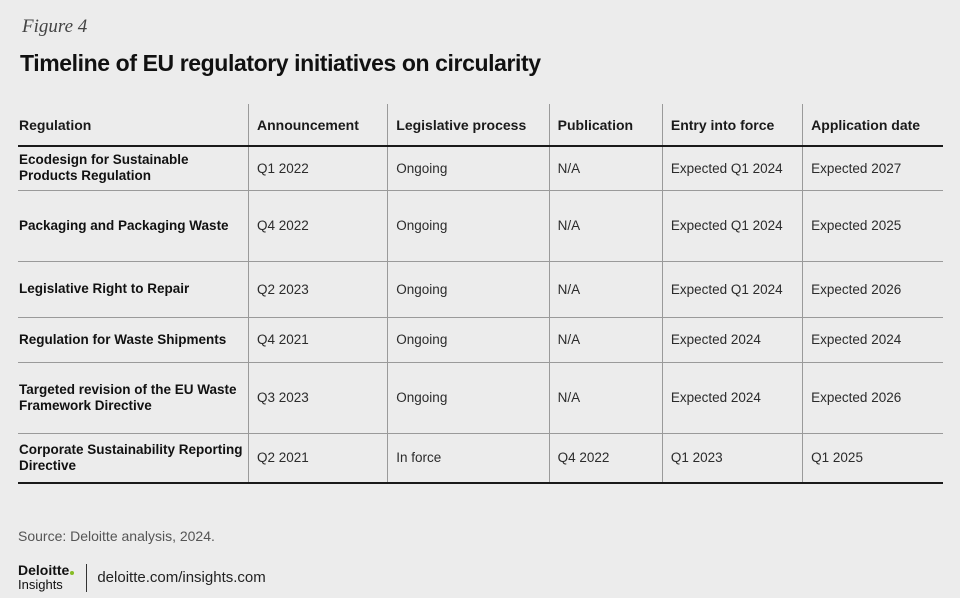  Describe the element at coordinates (468, 125) in the screenshot. I see `header-legislative-process: Legislative process` at that location.